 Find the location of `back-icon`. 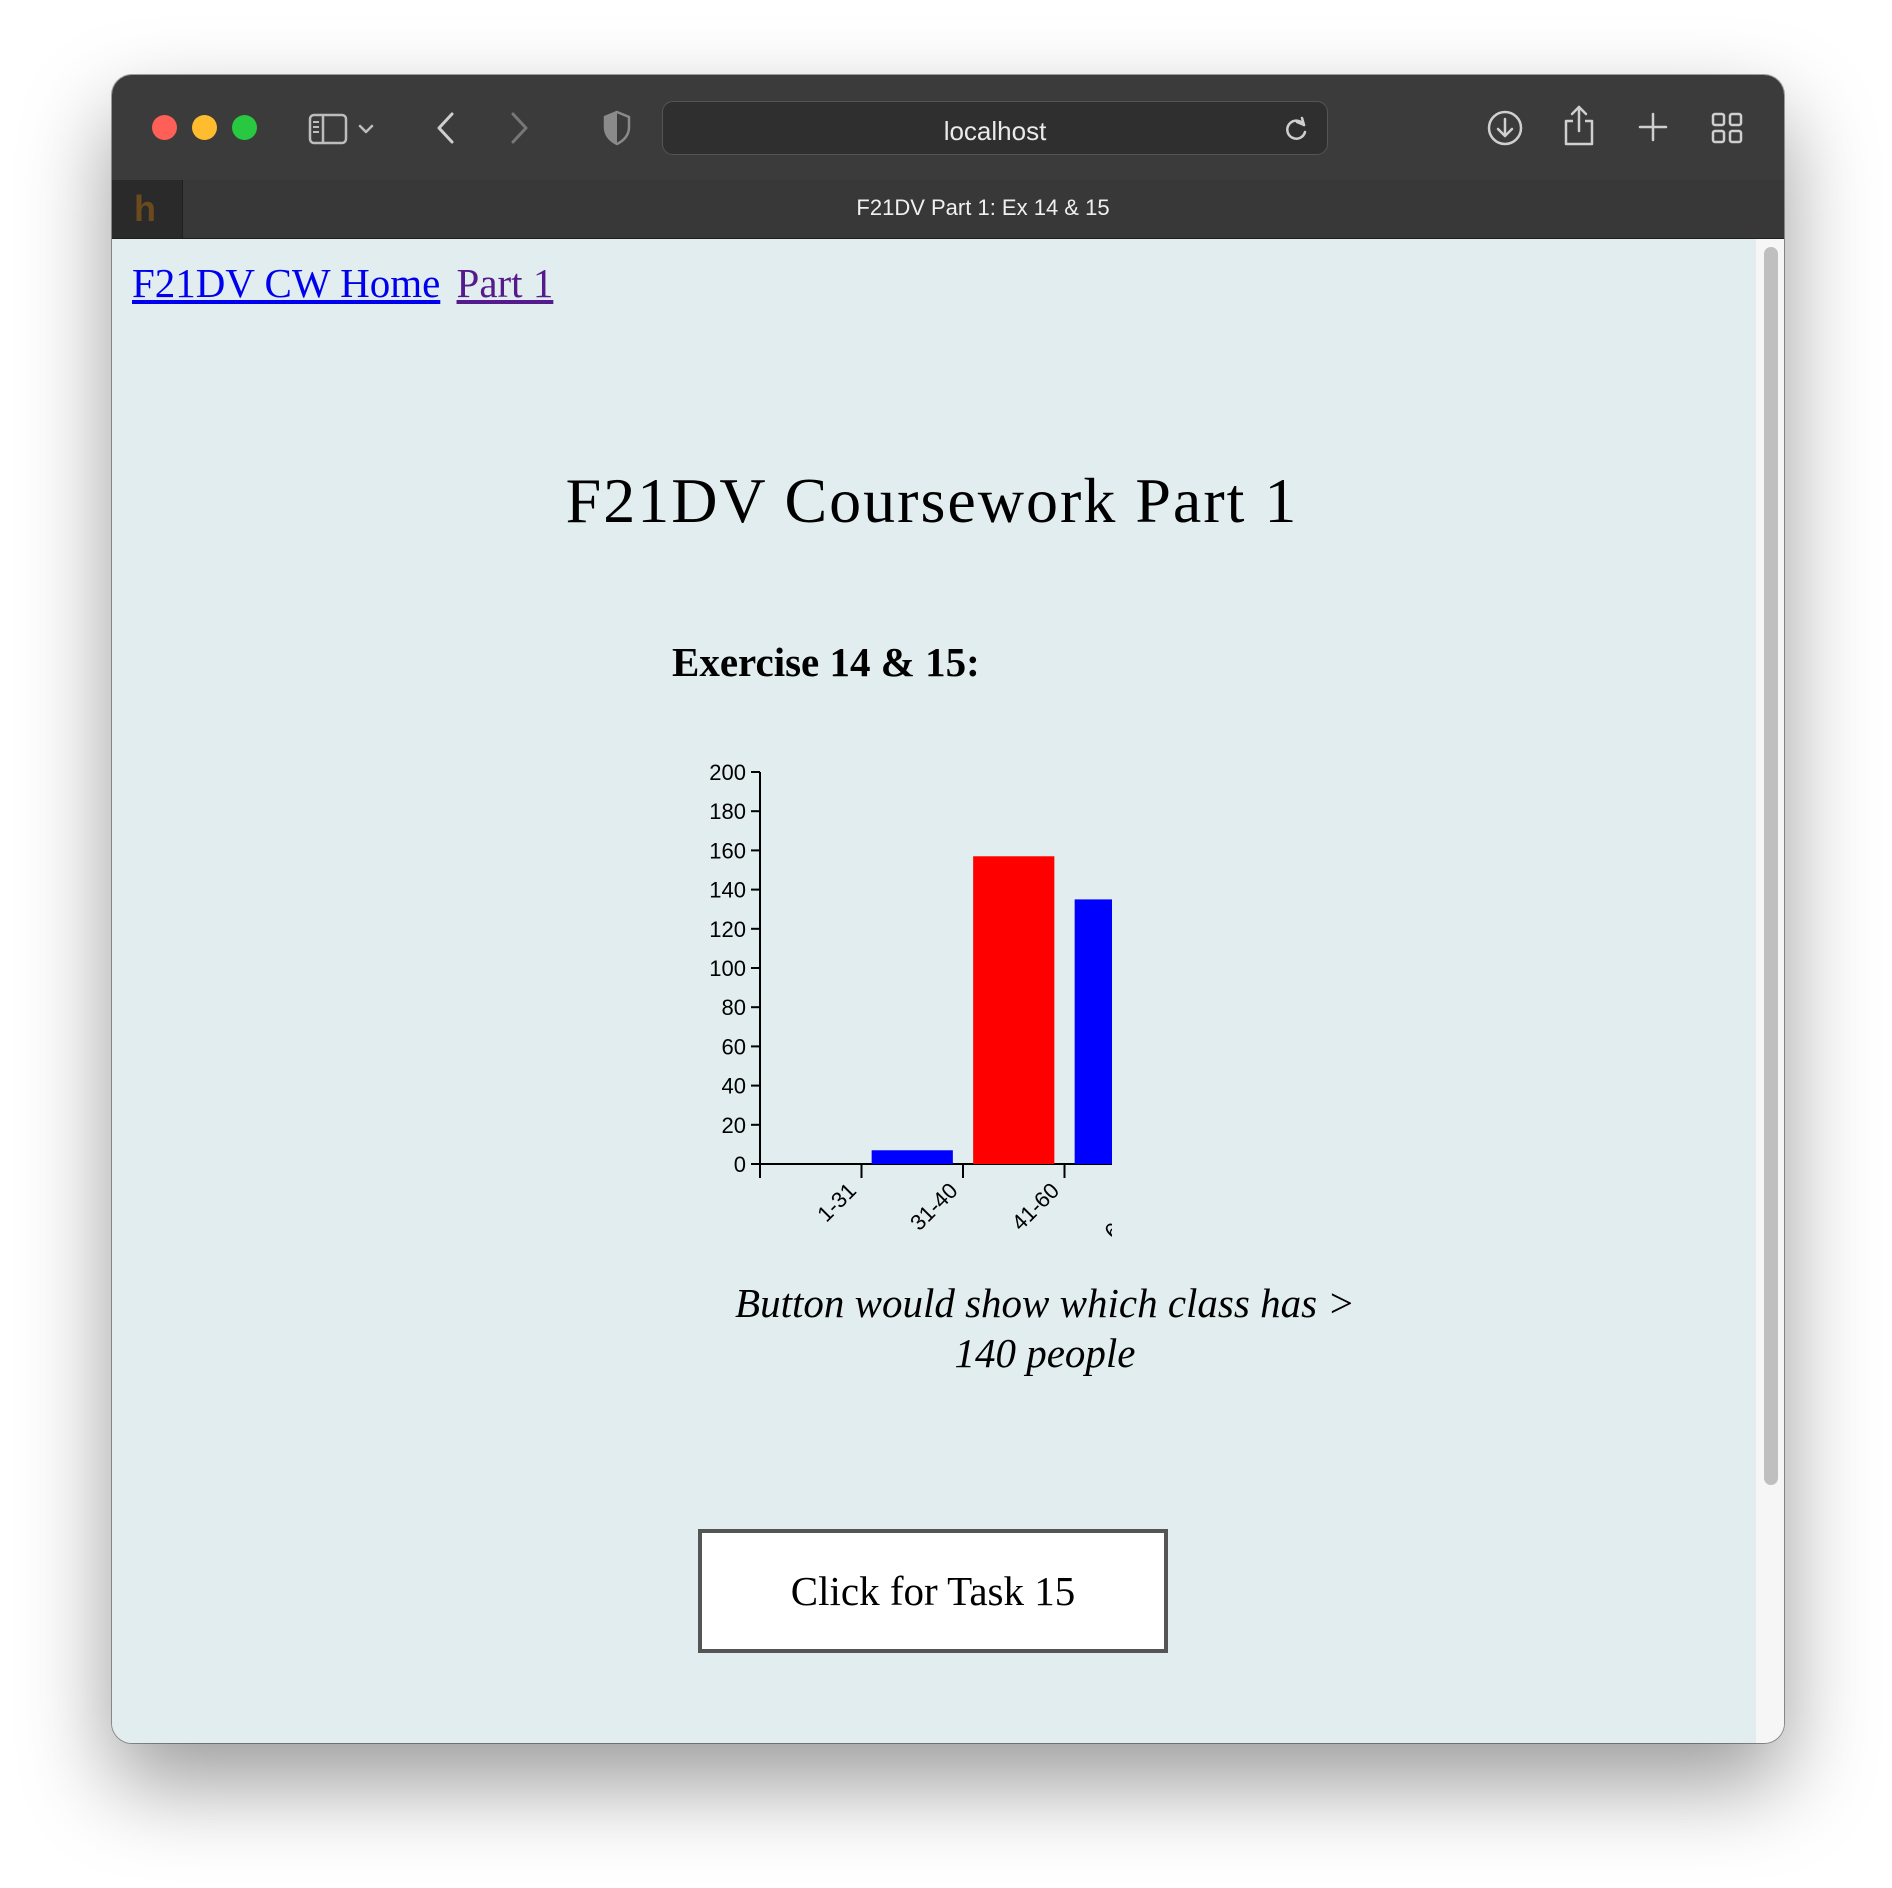

back-icon is located at coordinates (446, 128).